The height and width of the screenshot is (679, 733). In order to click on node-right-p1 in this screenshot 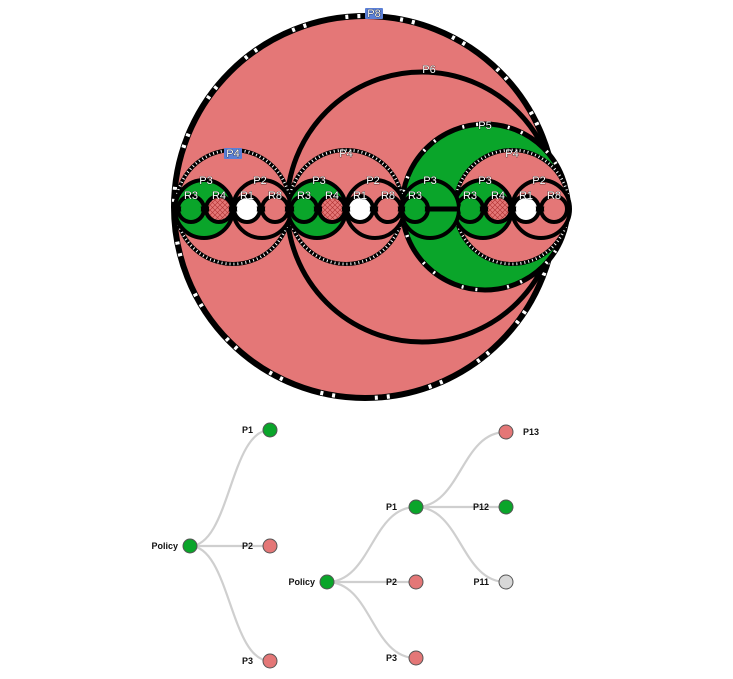, I will do `click(416, 507)`.